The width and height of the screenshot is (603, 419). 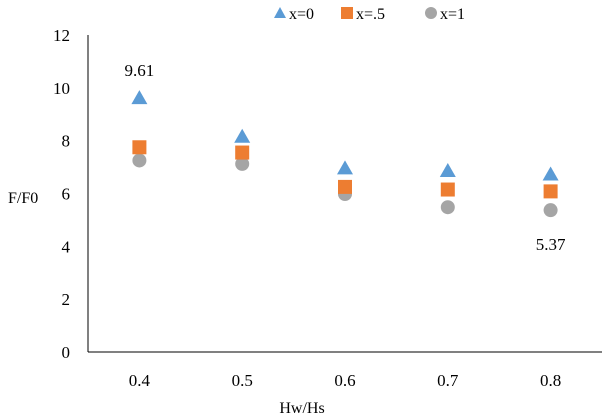 What do you see at coordinates (448, 380) in the screenshot?
I see `x-tick-label: 0.7` at bounding box center [448, 380].